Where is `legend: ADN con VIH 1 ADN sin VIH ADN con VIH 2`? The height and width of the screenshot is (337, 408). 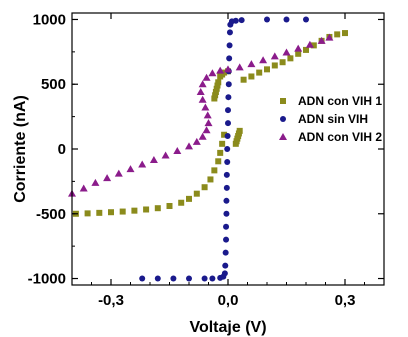
legend: ADN con VIH 1 ADN sin VIH ADN con VIH 2 is located at coordinates (330, 119).